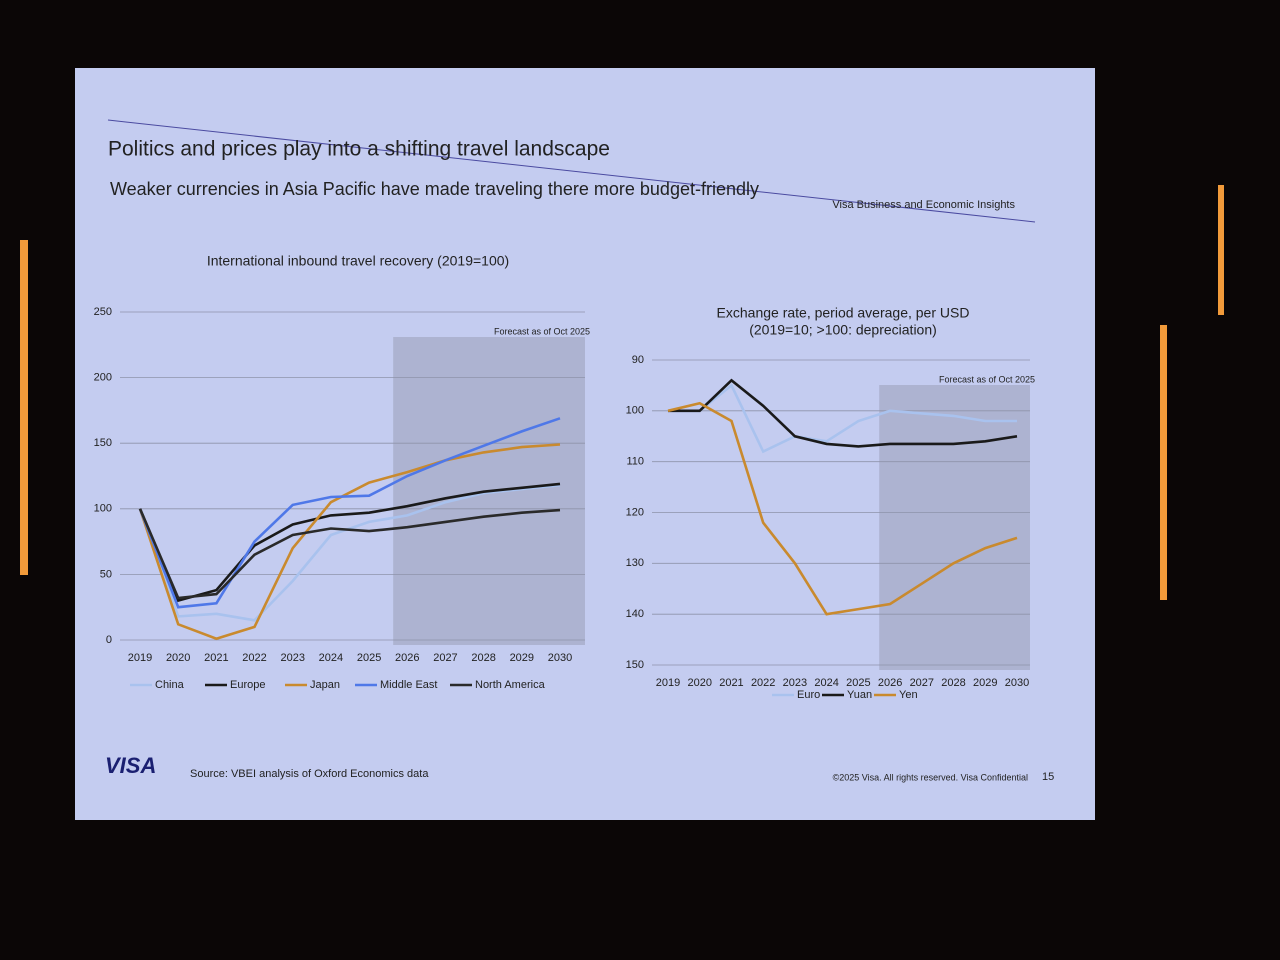 This screenshot has width=1280, height=960. Describe the element at coordinates (808, 695) in the screenshot. I see `legend-label: Euro` at that location.